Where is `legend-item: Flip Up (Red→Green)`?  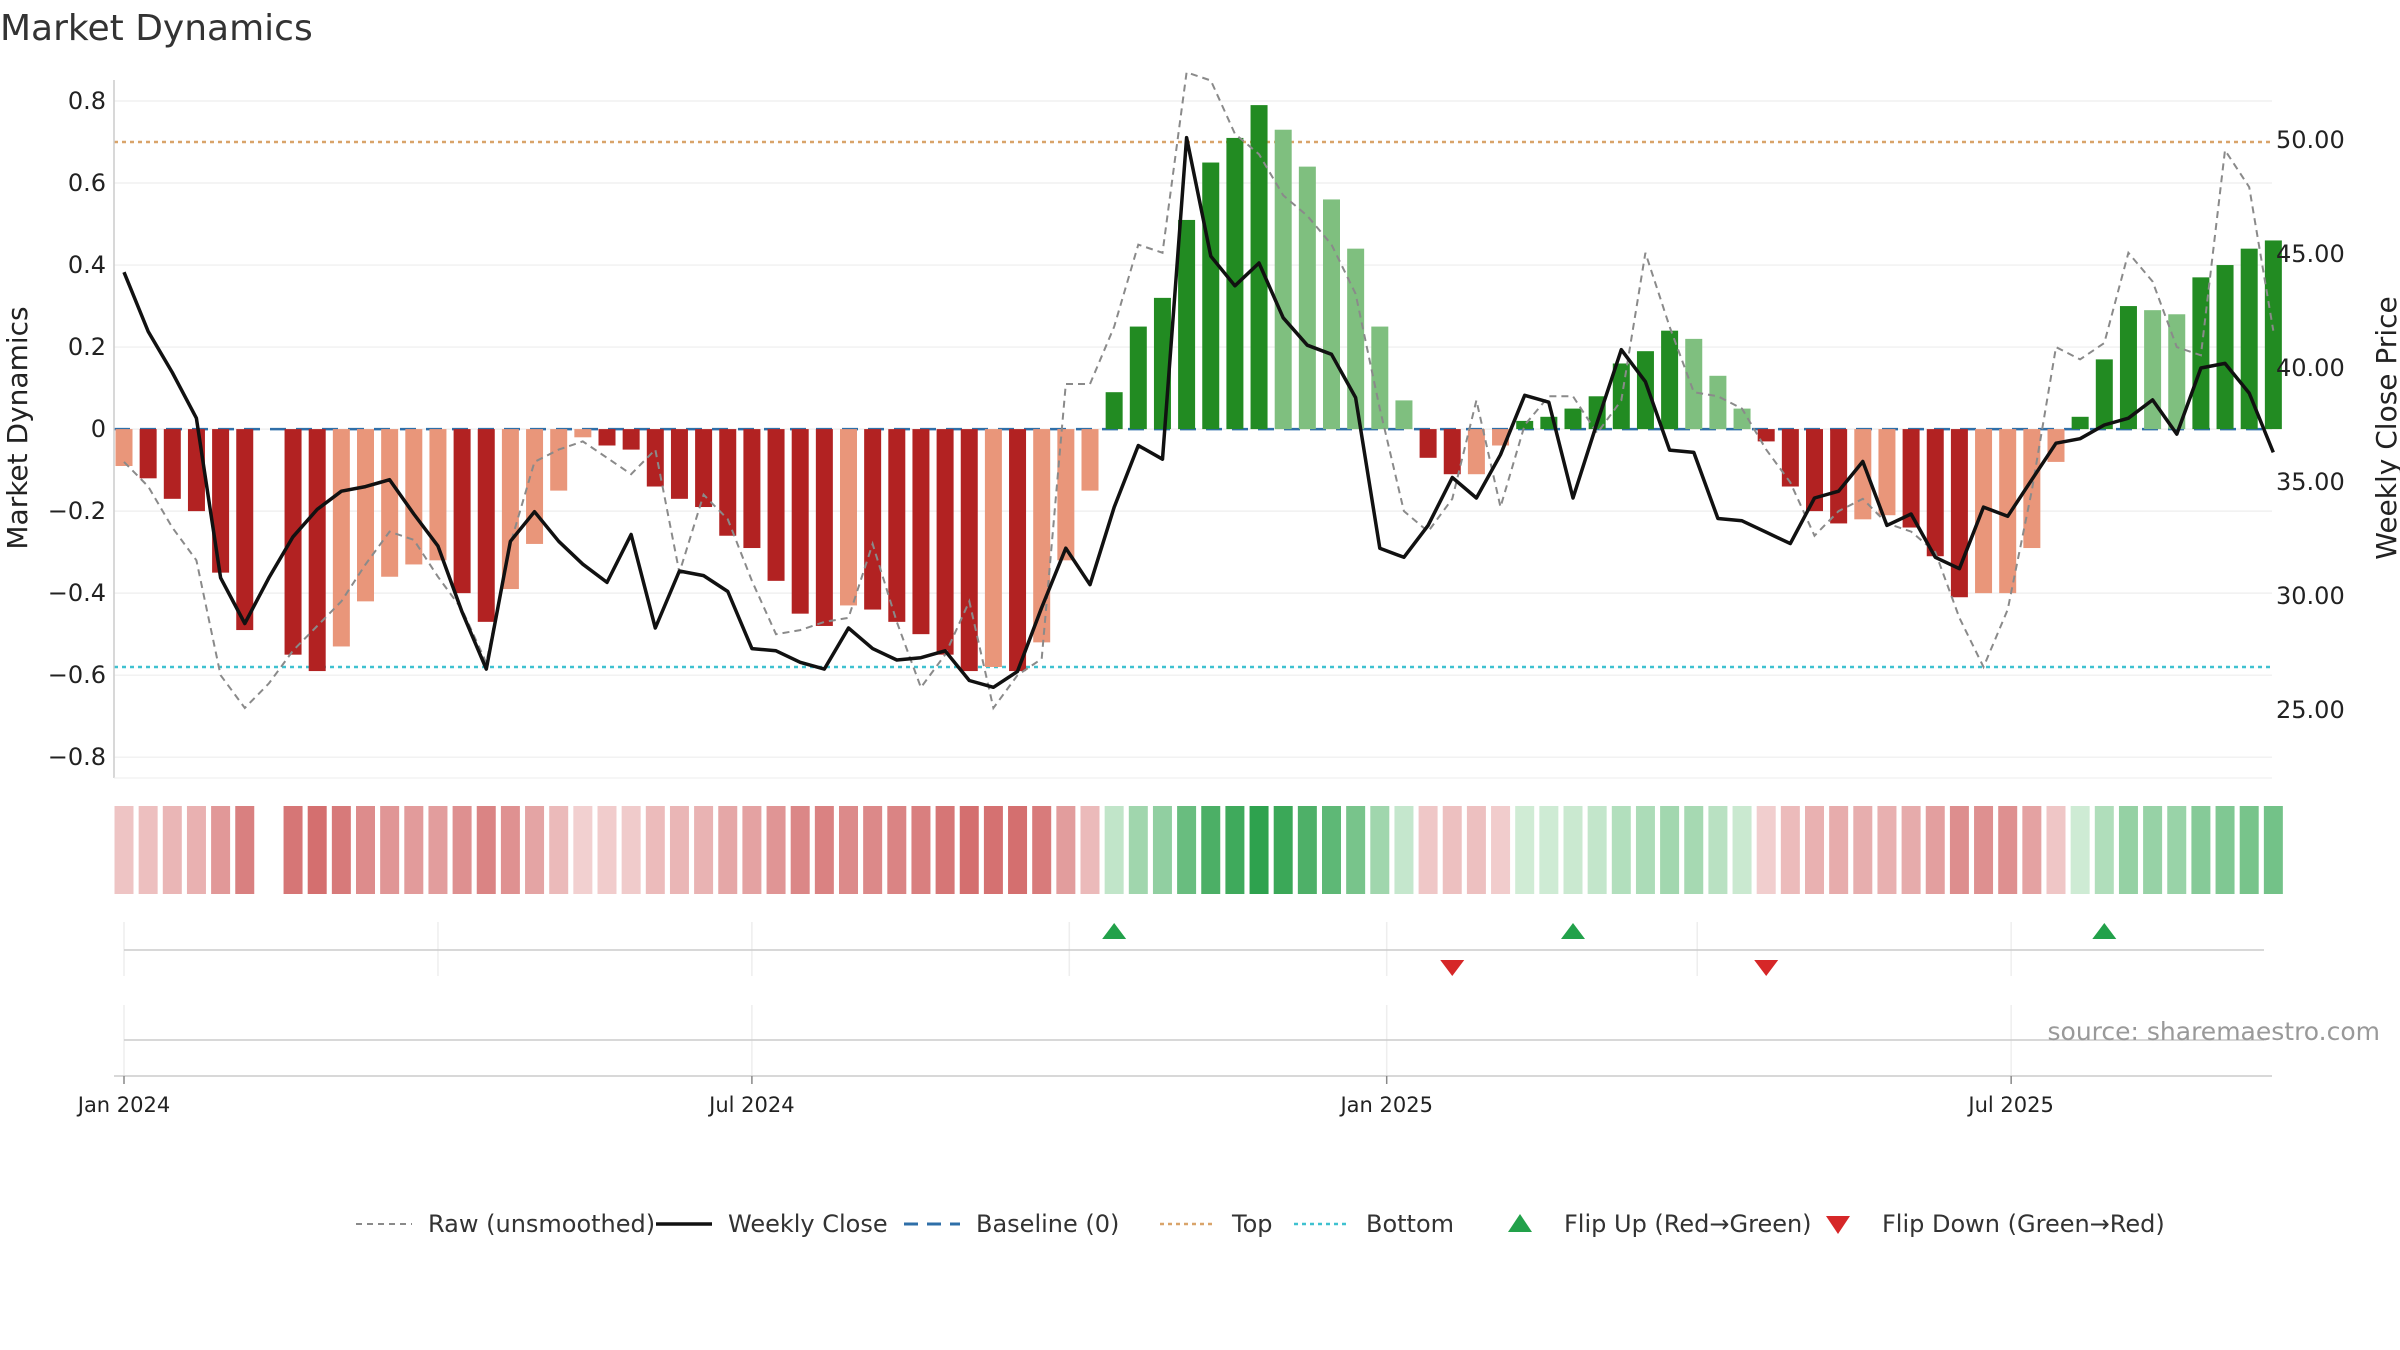
legend-item: Flip Up (Red→Green) is located at coordinates (1660, 1224).